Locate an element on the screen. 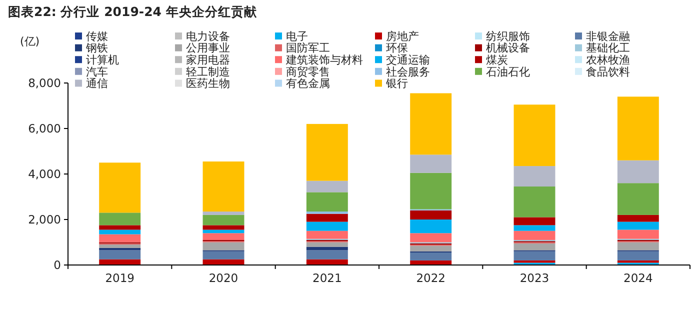 This screenshot has height=326, width=700. legend-label: 公用事业 is located at coordinates (208, 48).